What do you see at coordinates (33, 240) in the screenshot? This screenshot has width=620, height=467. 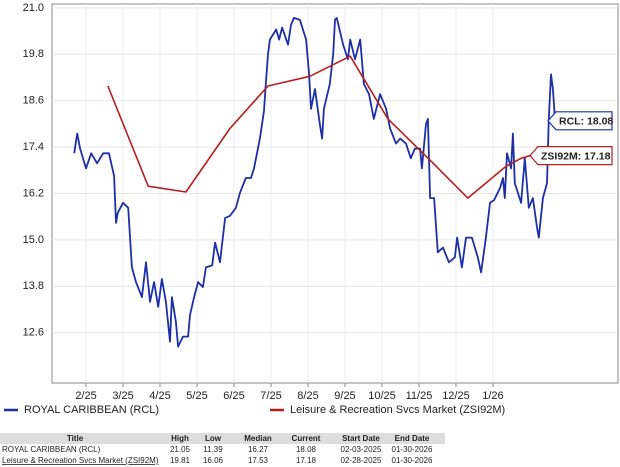 I see `y-tick-label: 15.0` at bounding box center [33, 240].